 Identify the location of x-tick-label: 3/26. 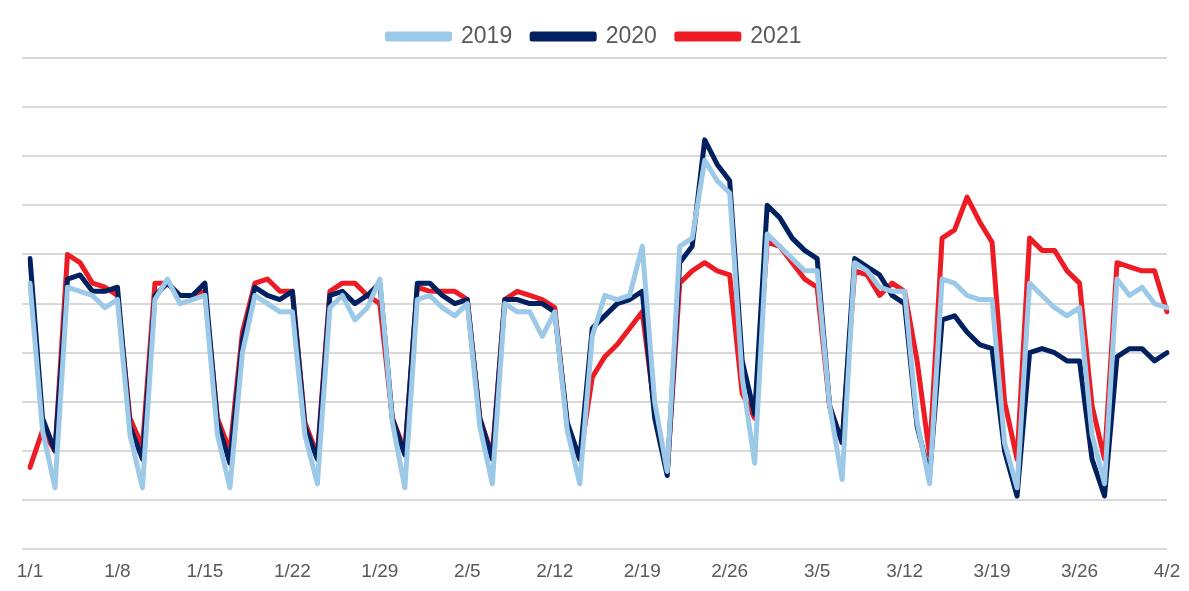
(1080, 570).